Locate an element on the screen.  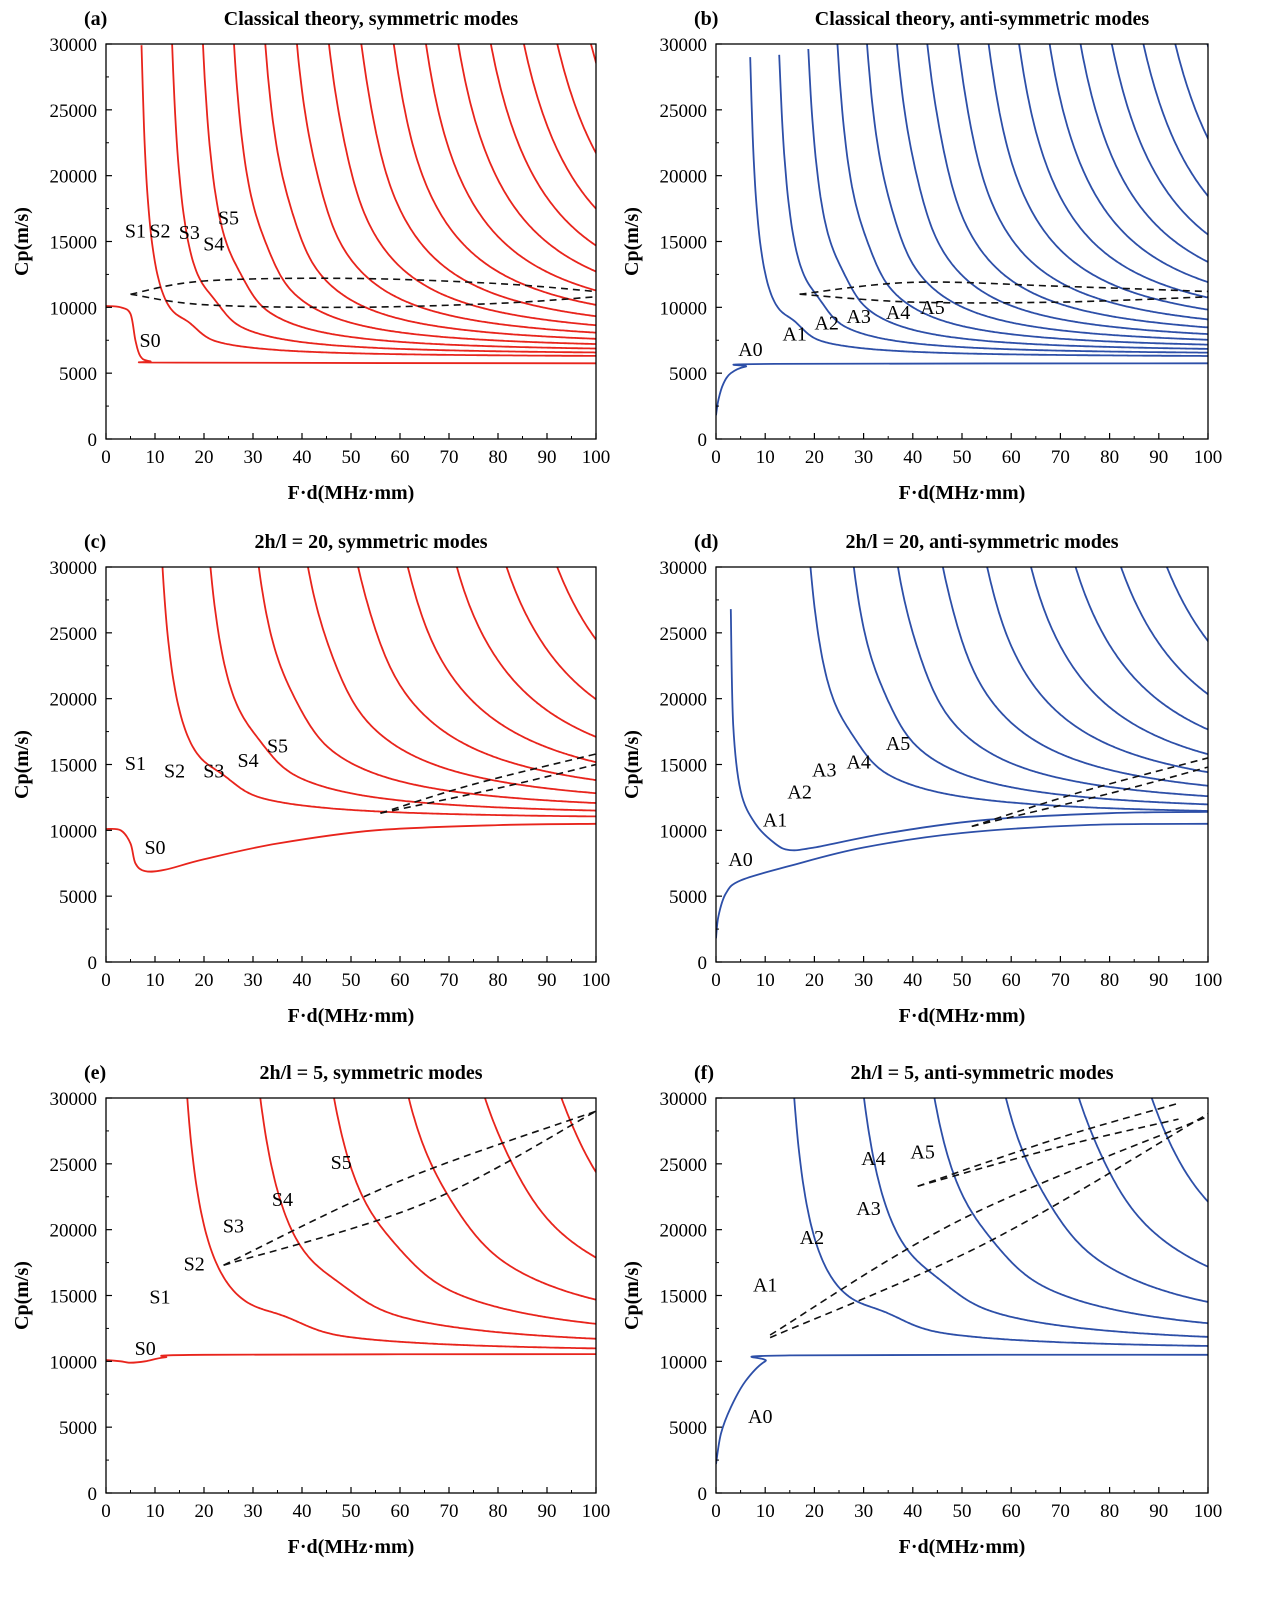
mode-label-S5: S5 is located at coordinates (277, 747).